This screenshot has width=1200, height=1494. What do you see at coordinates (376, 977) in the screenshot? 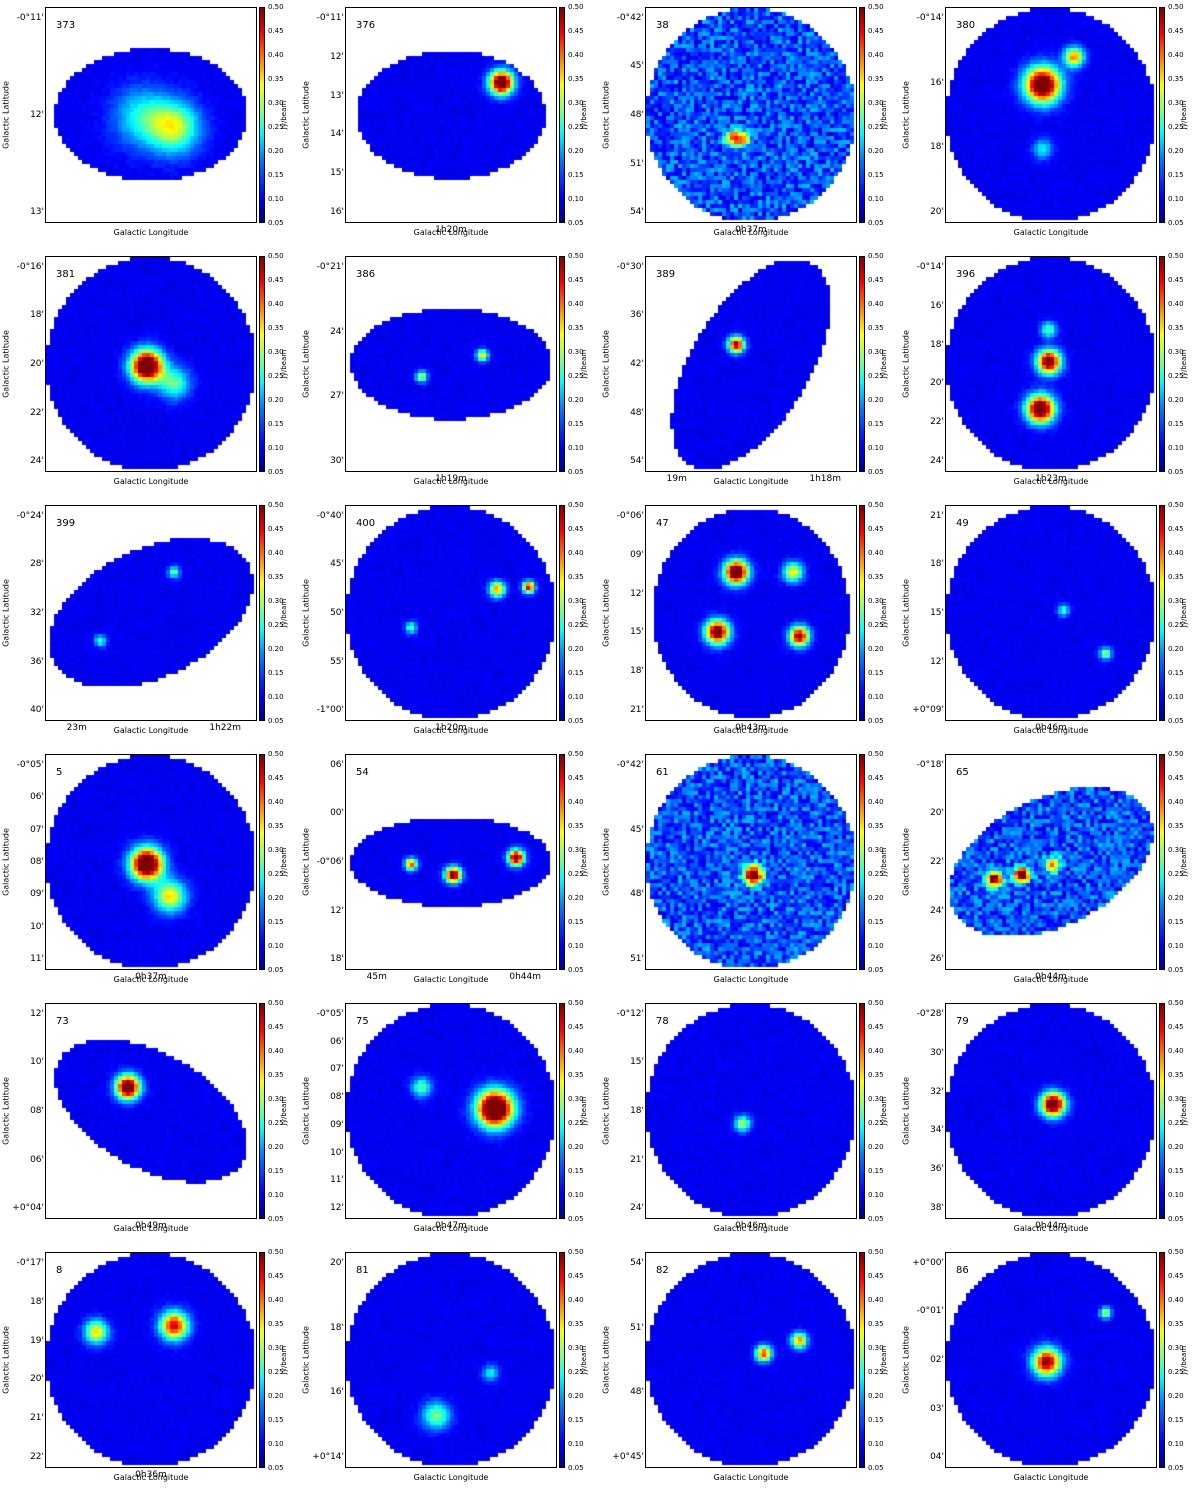
I see `x-tick-label: 45m` at bounding box center [376, 977].